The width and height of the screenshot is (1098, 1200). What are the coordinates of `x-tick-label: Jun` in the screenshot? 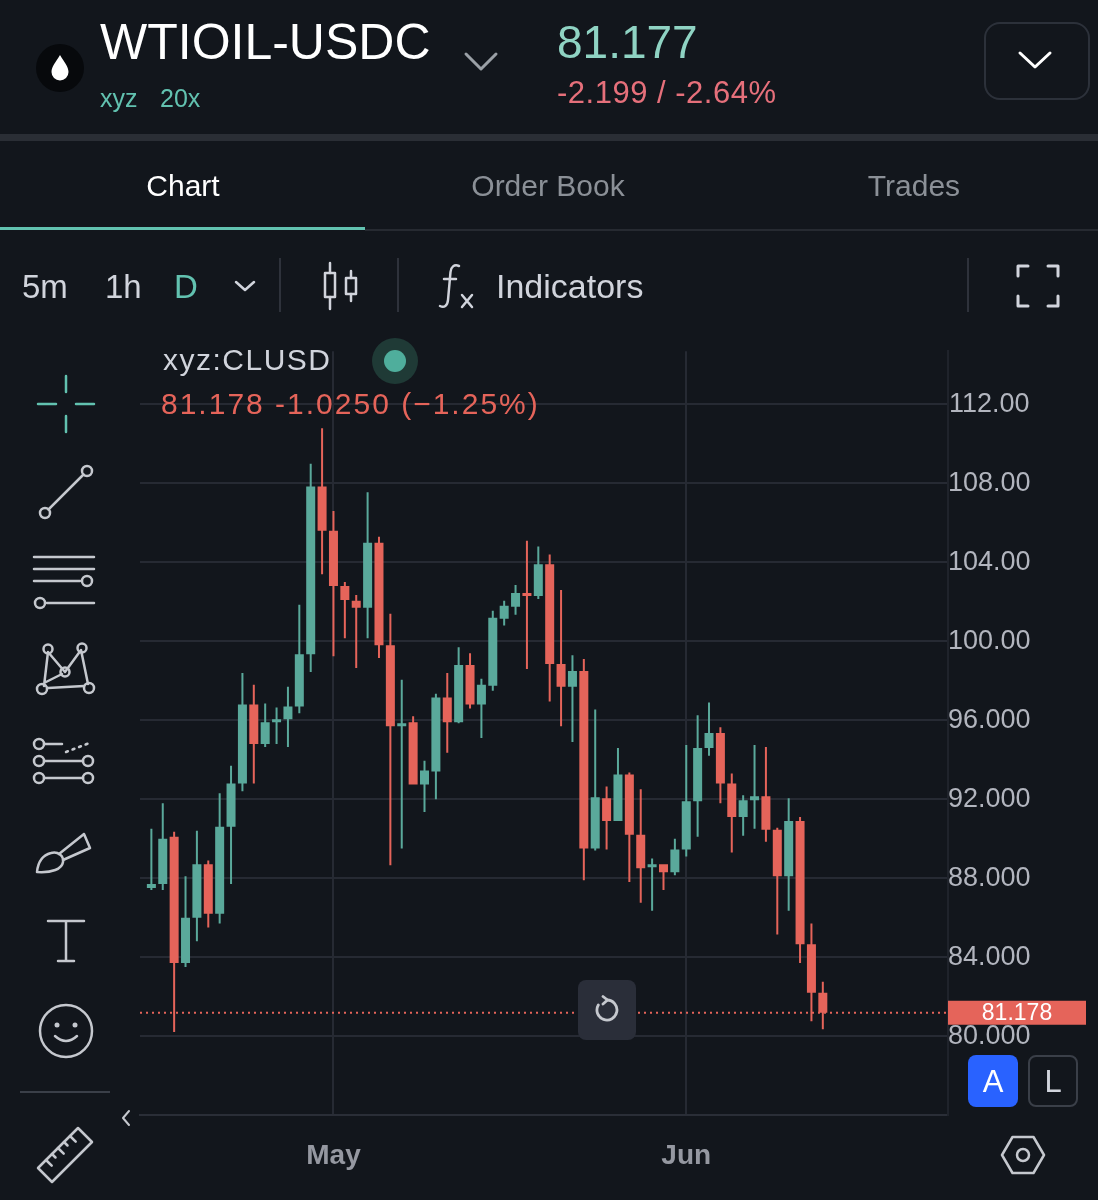 It's located at (686, 1154).